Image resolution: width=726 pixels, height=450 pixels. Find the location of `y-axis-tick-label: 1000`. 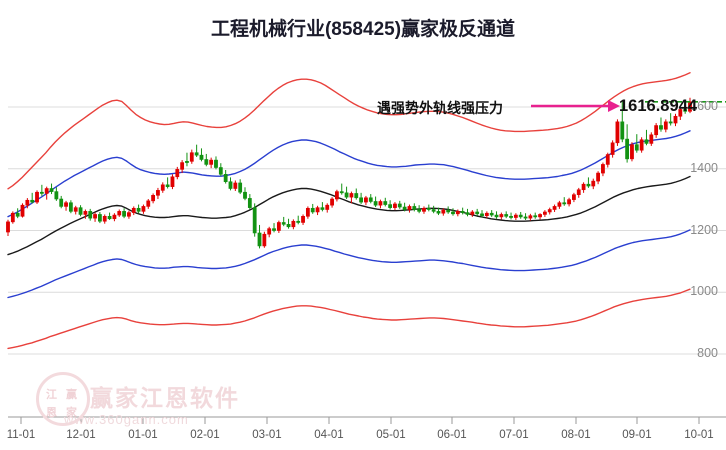

y-axis-tick-label: 1000 is located at coordinates (704, 291).